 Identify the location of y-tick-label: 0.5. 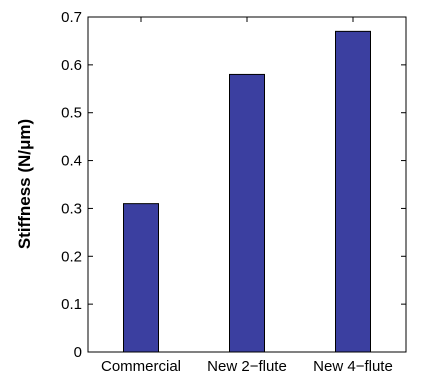
(71, 113).